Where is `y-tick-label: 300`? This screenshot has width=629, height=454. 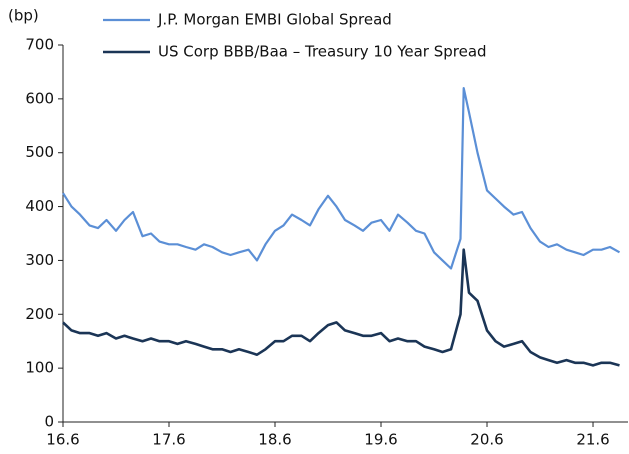
y-tick-label: 300 is located at coordinates (39, 260).